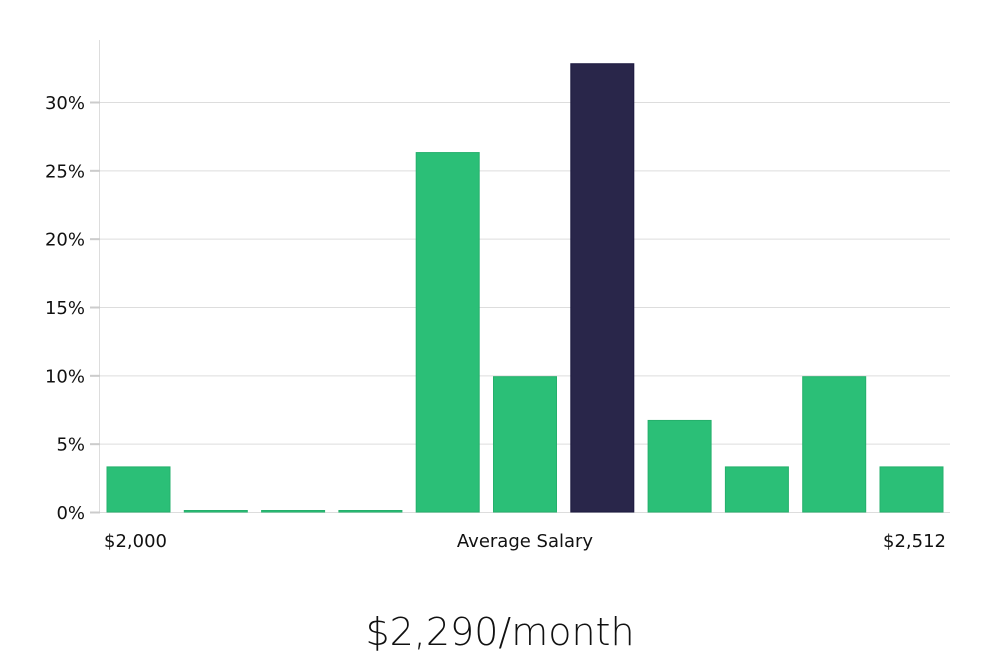 The image size is (1000, 660). Describe the element at coordinates (65, 103) in the screenshot. I see `y-tick-label: 30%` at that location.